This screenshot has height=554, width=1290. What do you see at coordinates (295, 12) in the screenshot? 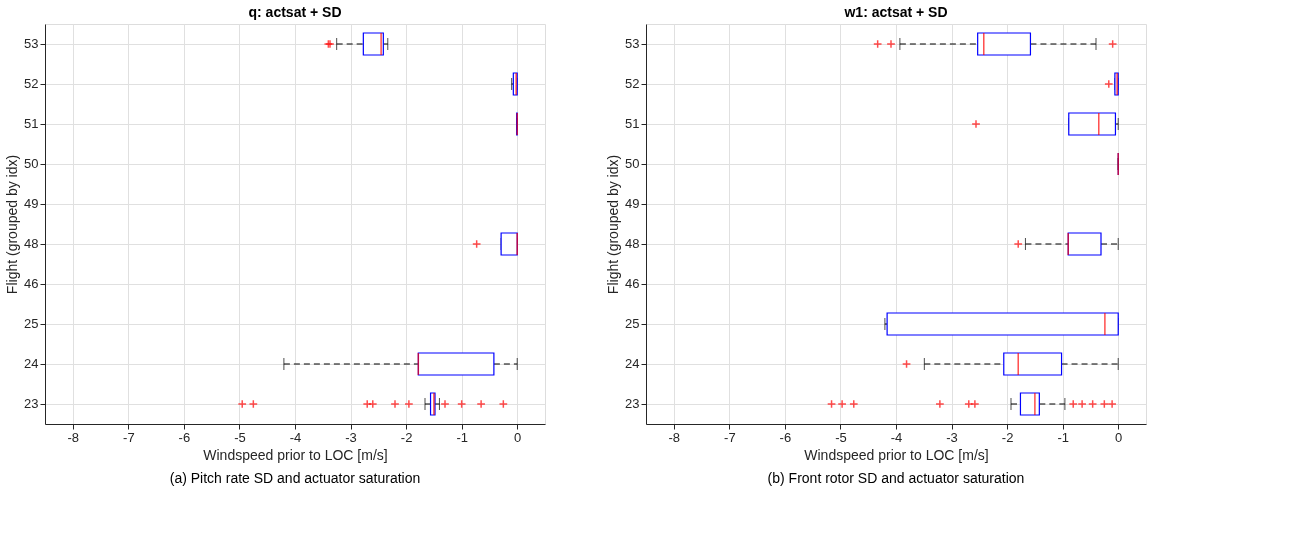
I see `chart-title: q: actsat + SD` at bounding box center [295, 12].